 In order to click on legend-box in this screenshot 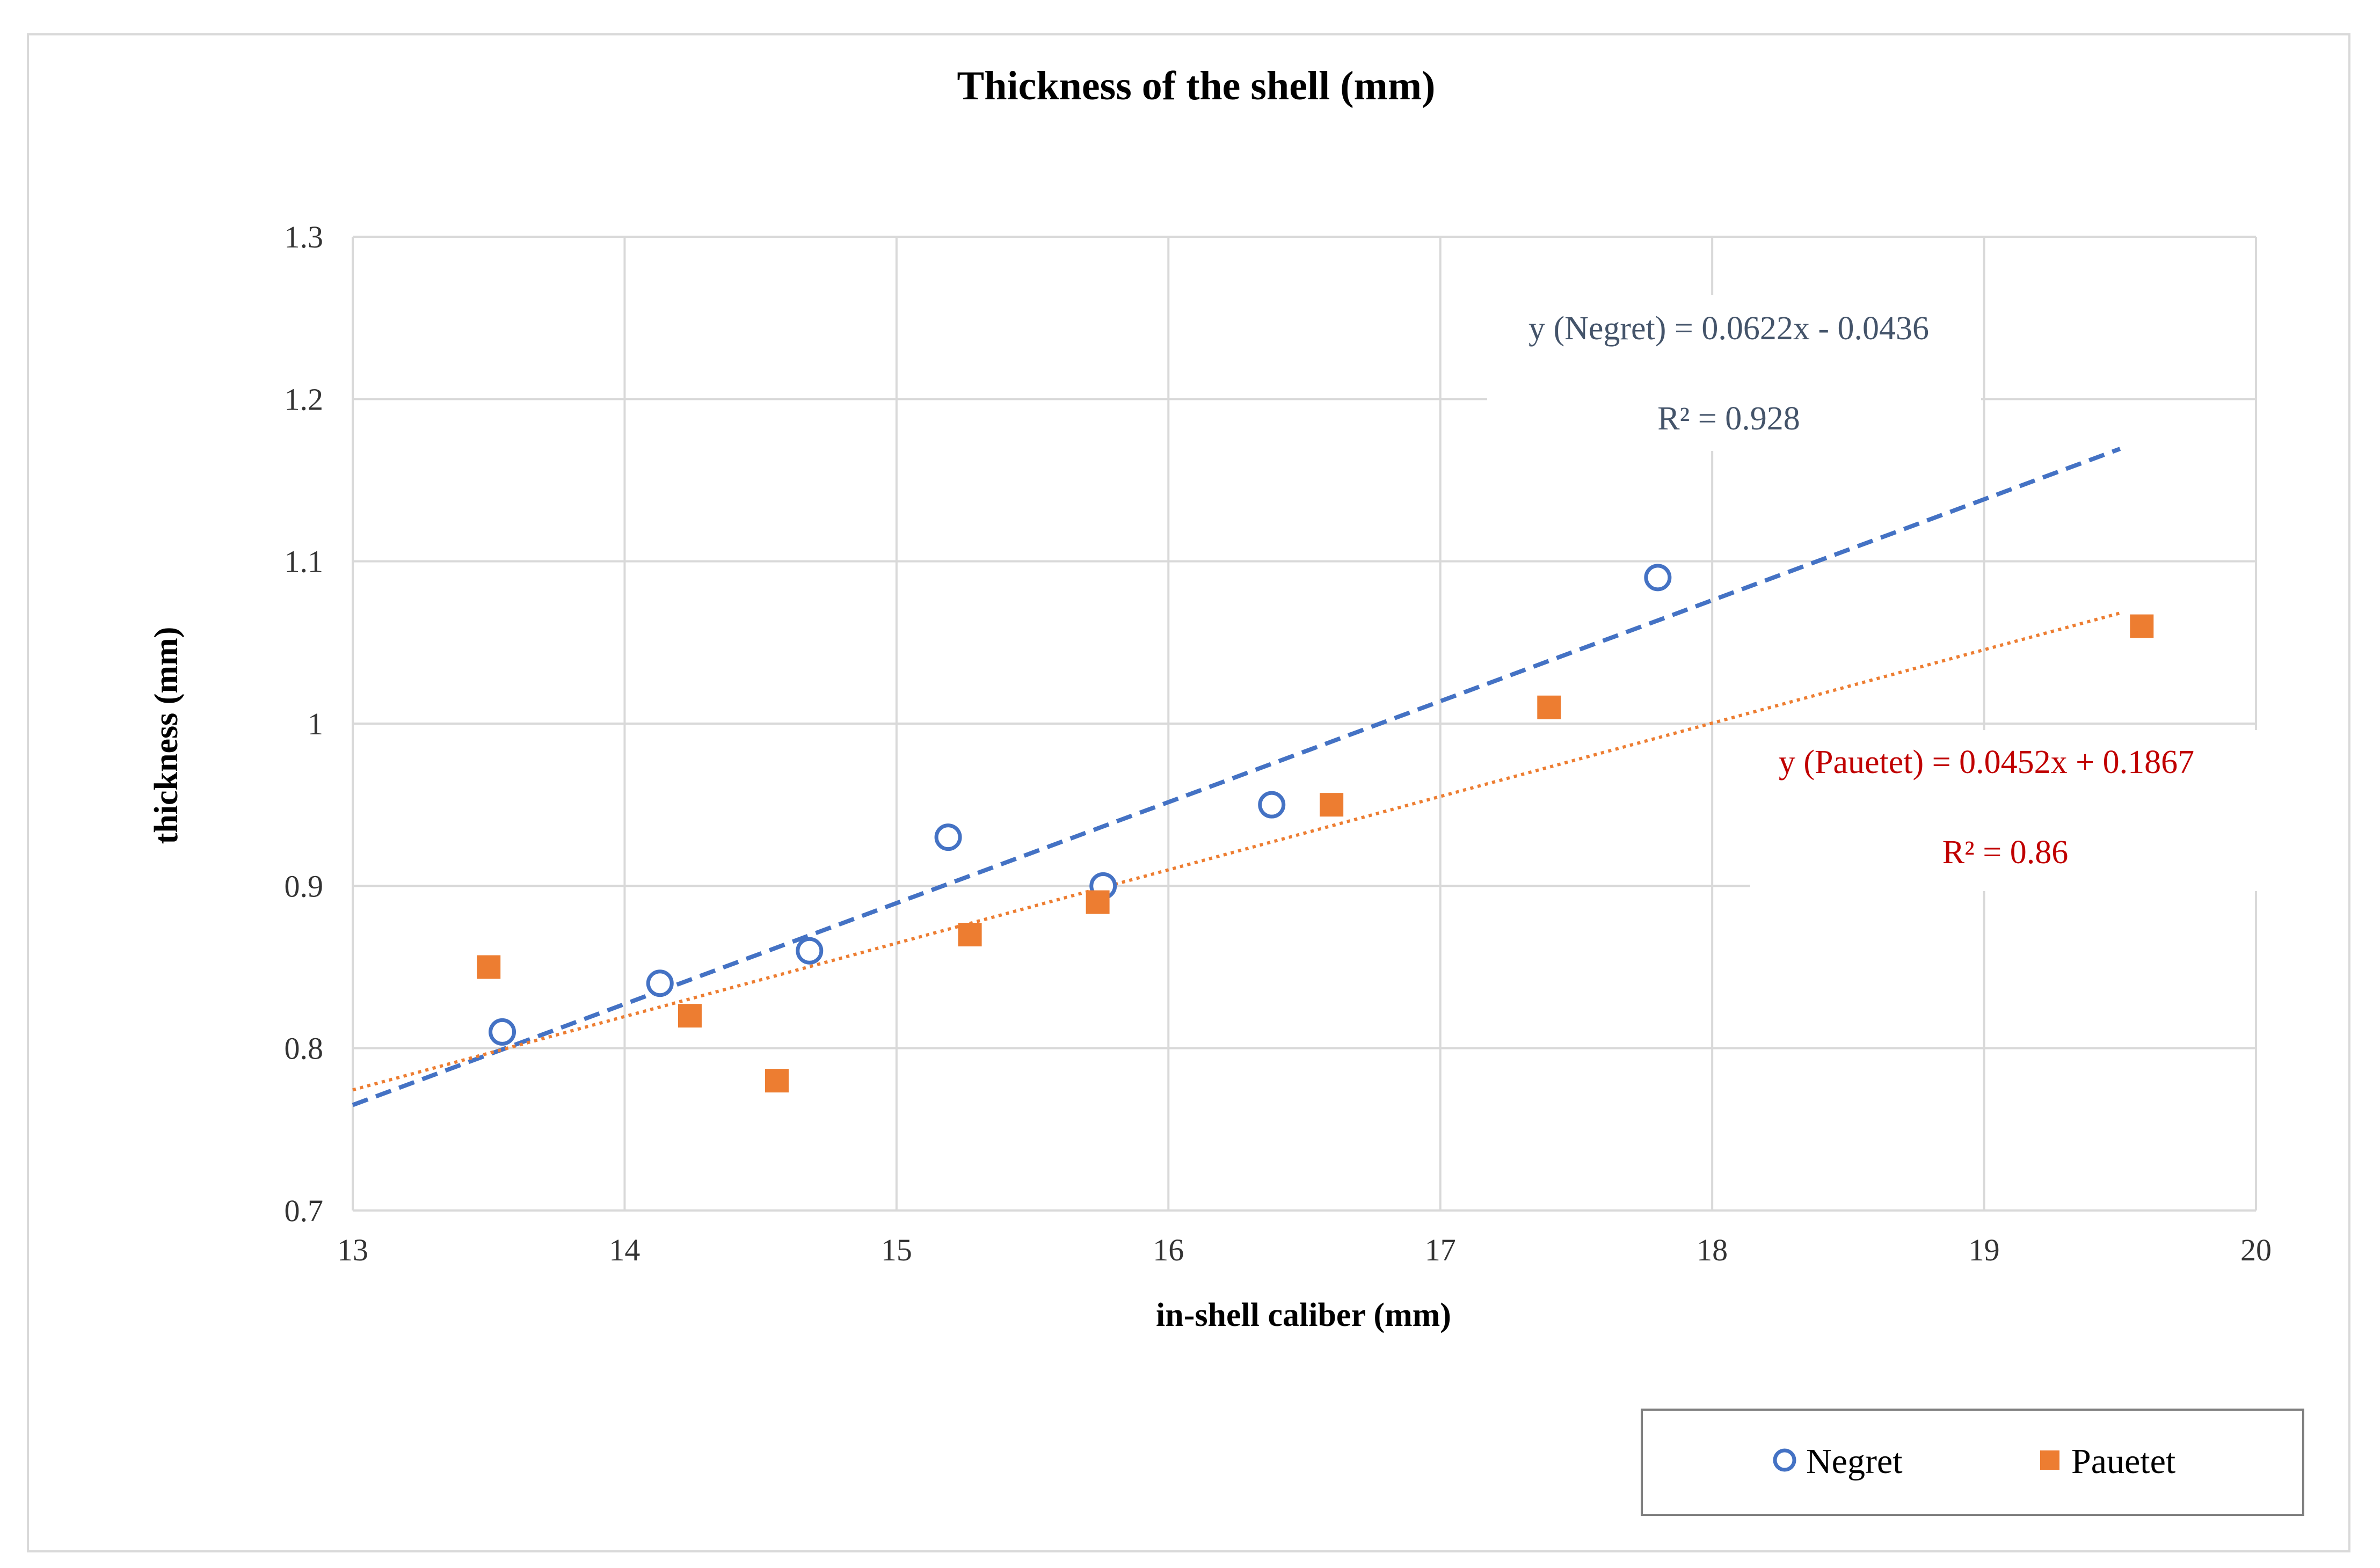, I will do `click(1973, 1462)`.